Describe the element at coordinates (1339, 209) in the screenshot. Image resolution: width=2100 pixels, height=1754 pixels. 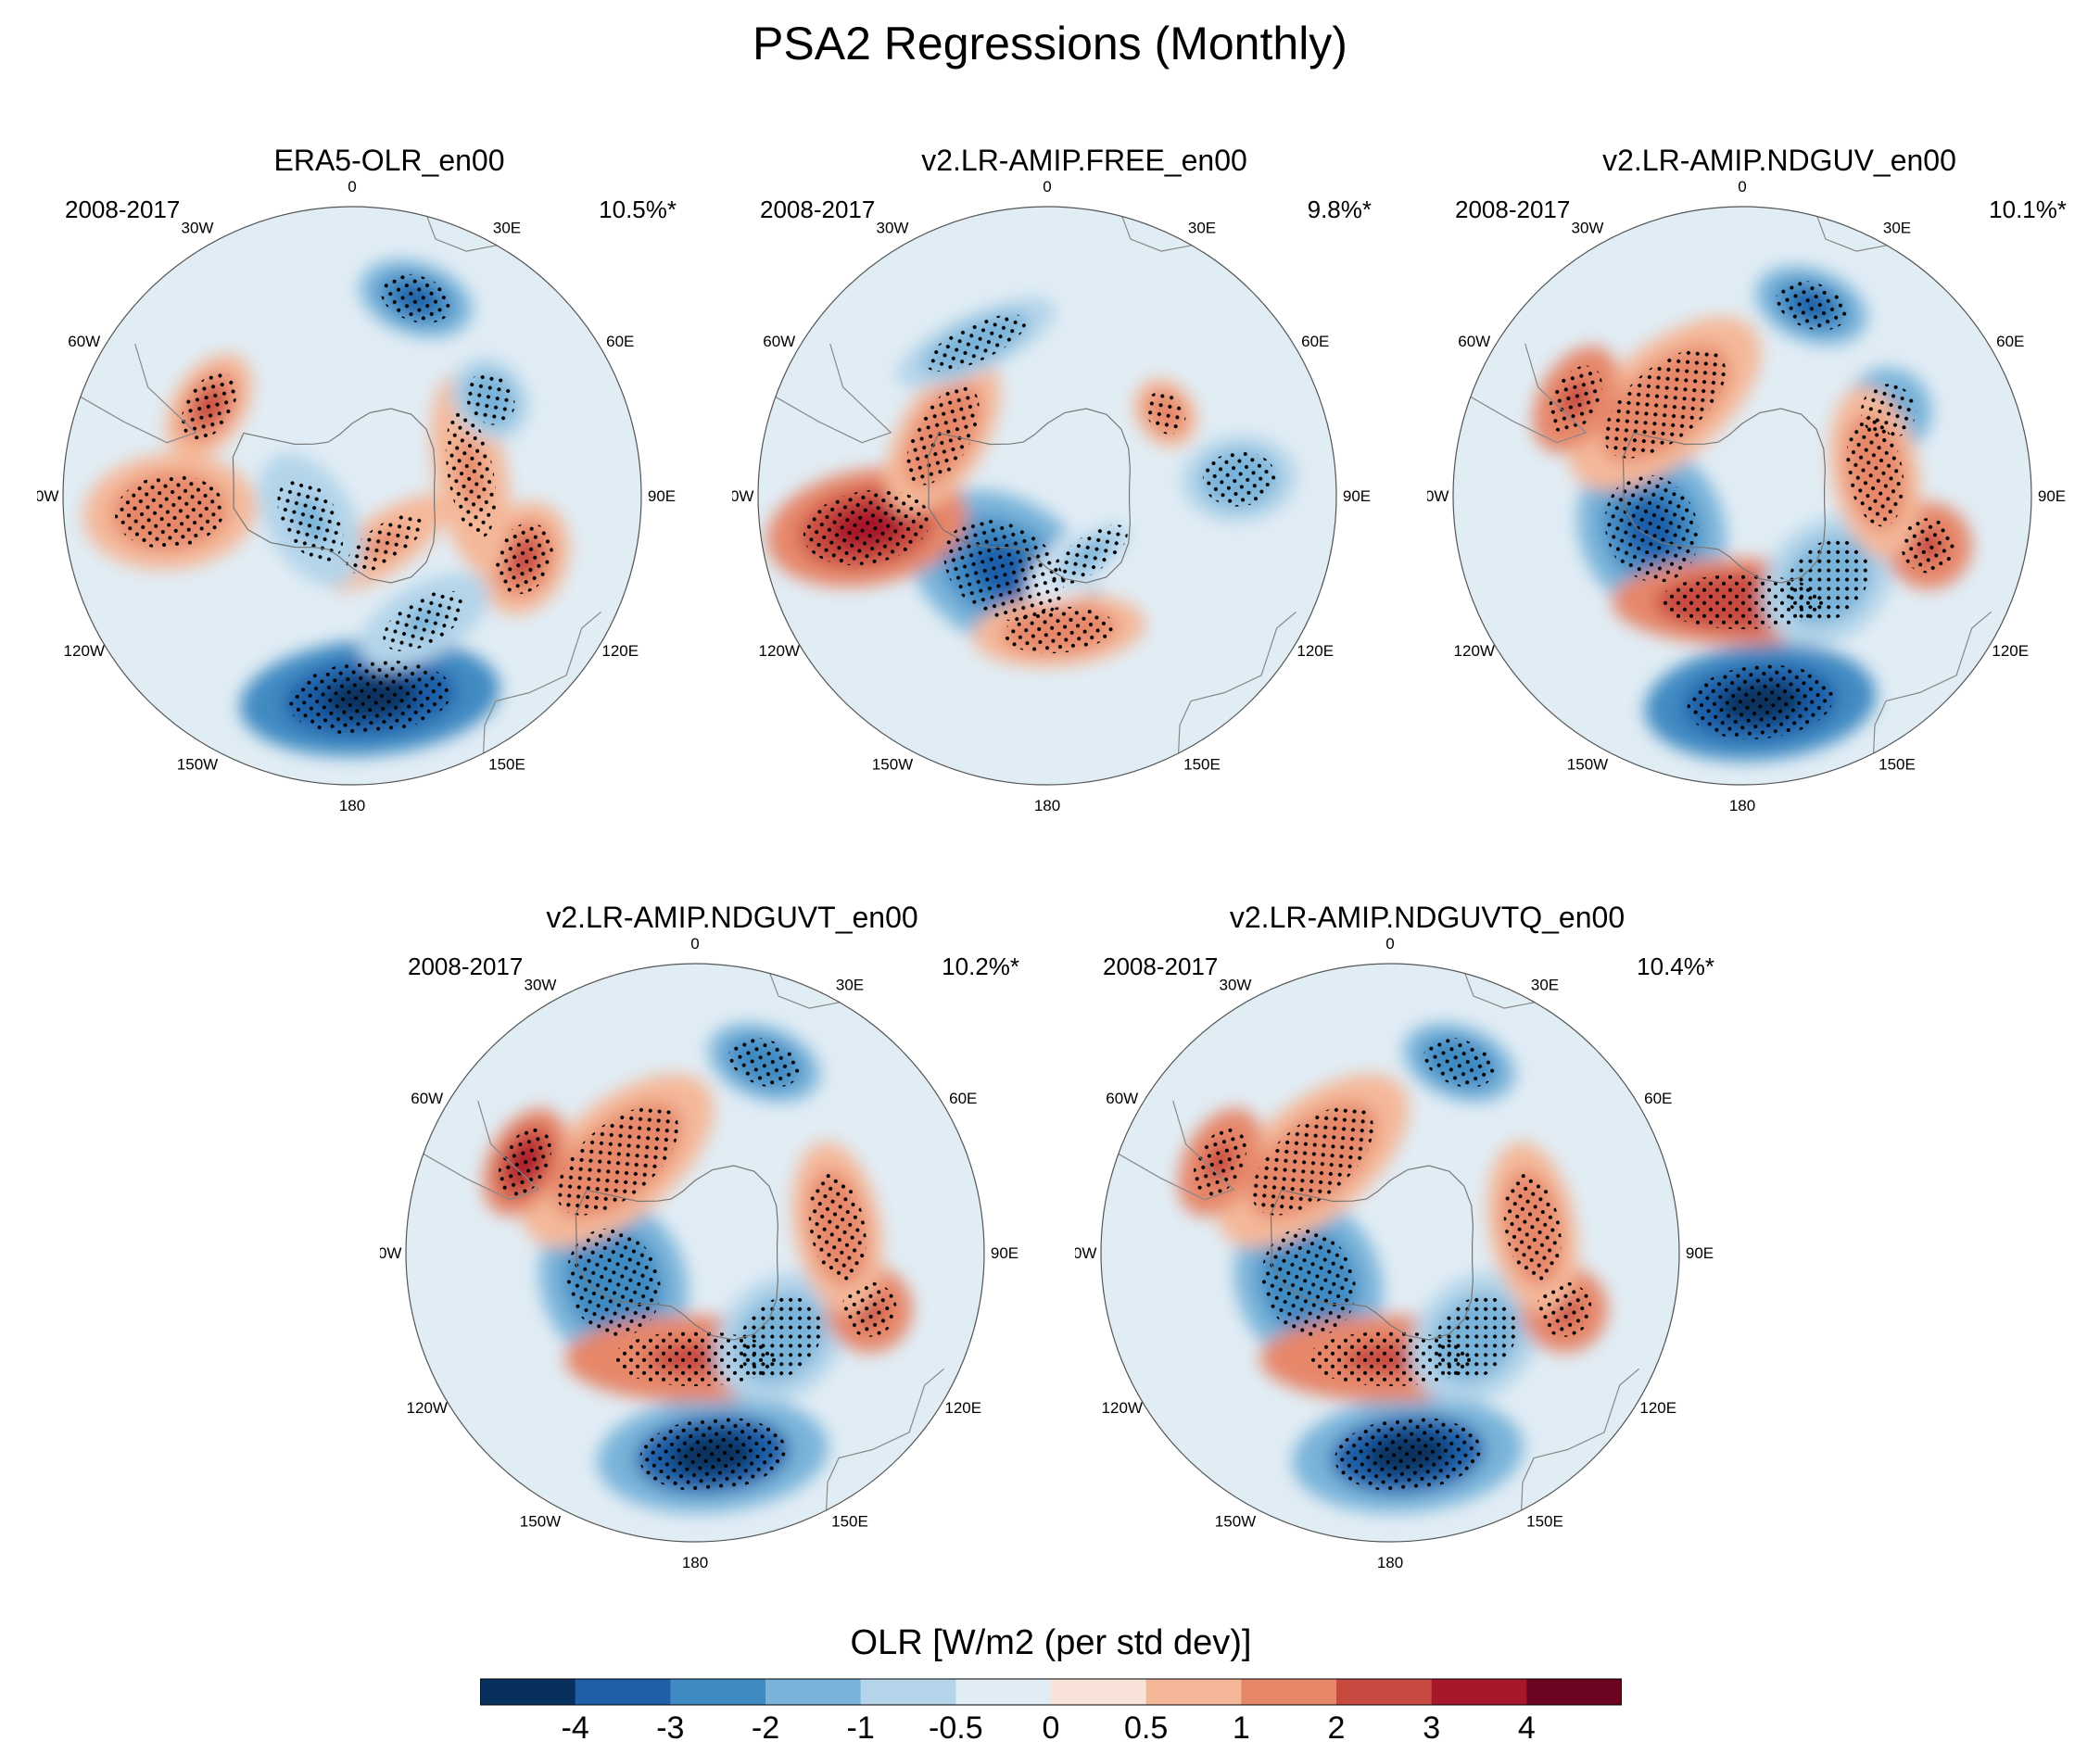
I see `variance-label: 9.8%*` at that location.